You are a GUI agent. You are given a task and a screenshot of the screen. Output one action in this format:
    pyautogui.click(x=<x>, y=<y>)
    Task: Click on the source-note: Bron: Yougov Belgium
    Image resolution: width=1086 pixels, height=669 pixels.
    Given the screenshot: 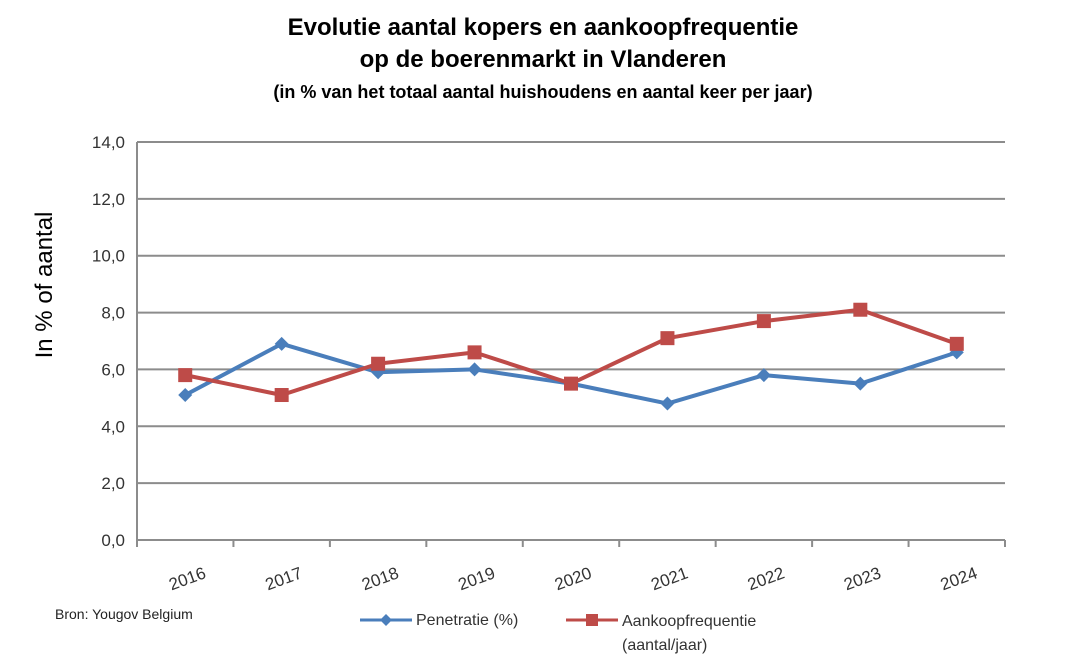 What is the action you would take?
    pyautogui.click(x=124, y=614)
    